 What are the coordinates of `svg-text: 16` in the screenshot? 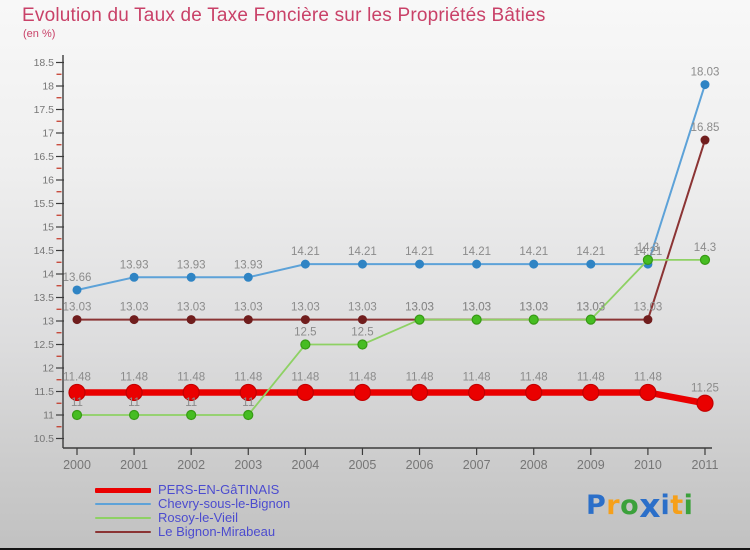 It's located at (48, 181).